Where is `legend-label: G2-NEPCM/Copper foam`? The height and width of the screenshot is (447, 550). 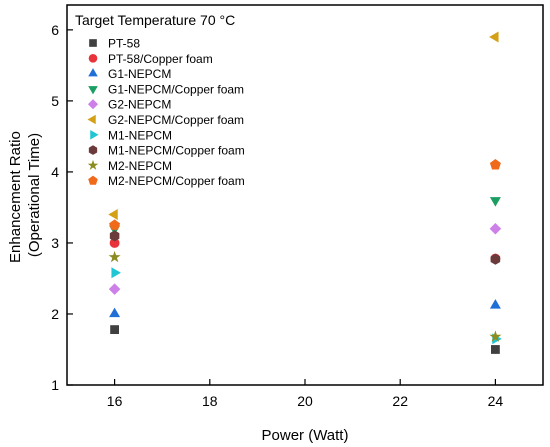 legend-label: G2-NEPCM/Copper foam is located at coordinates (176, 120).